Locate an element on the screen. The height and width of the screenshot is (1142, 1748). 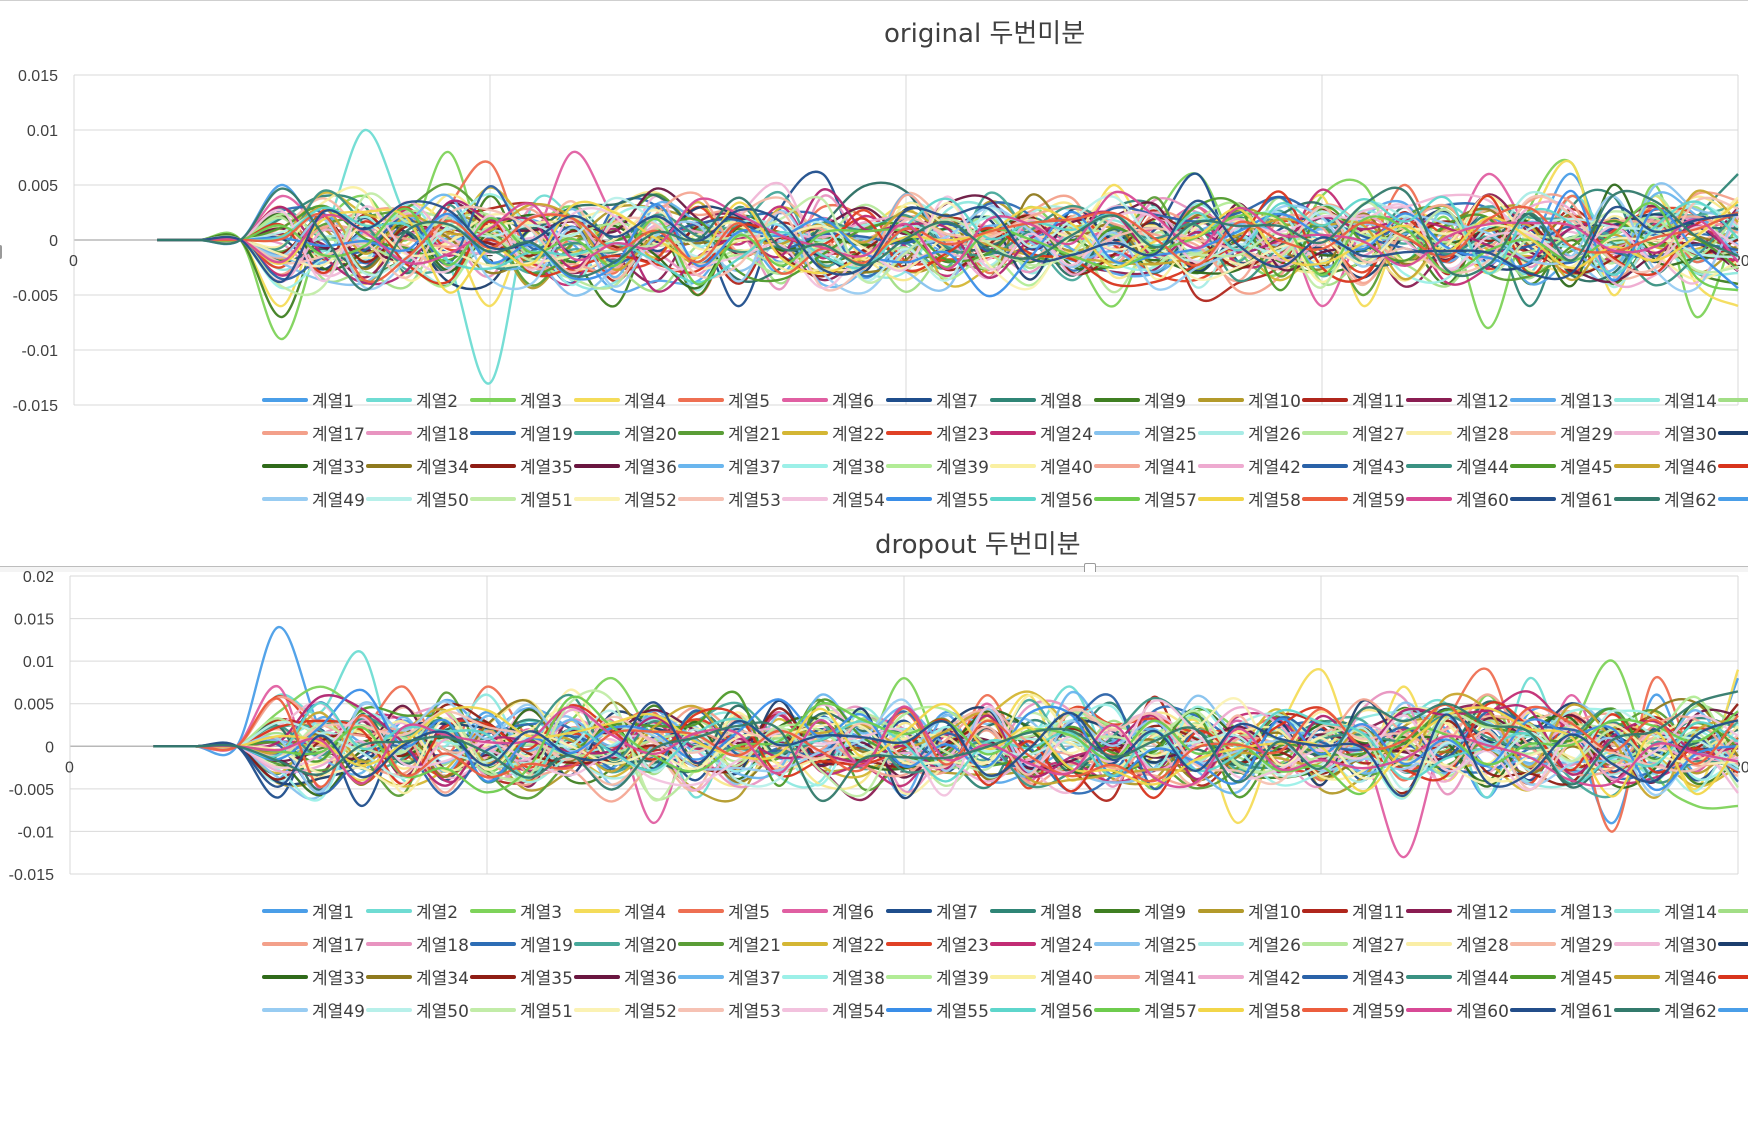
legend-item: 계열19 is located at coordinates (522, 943).